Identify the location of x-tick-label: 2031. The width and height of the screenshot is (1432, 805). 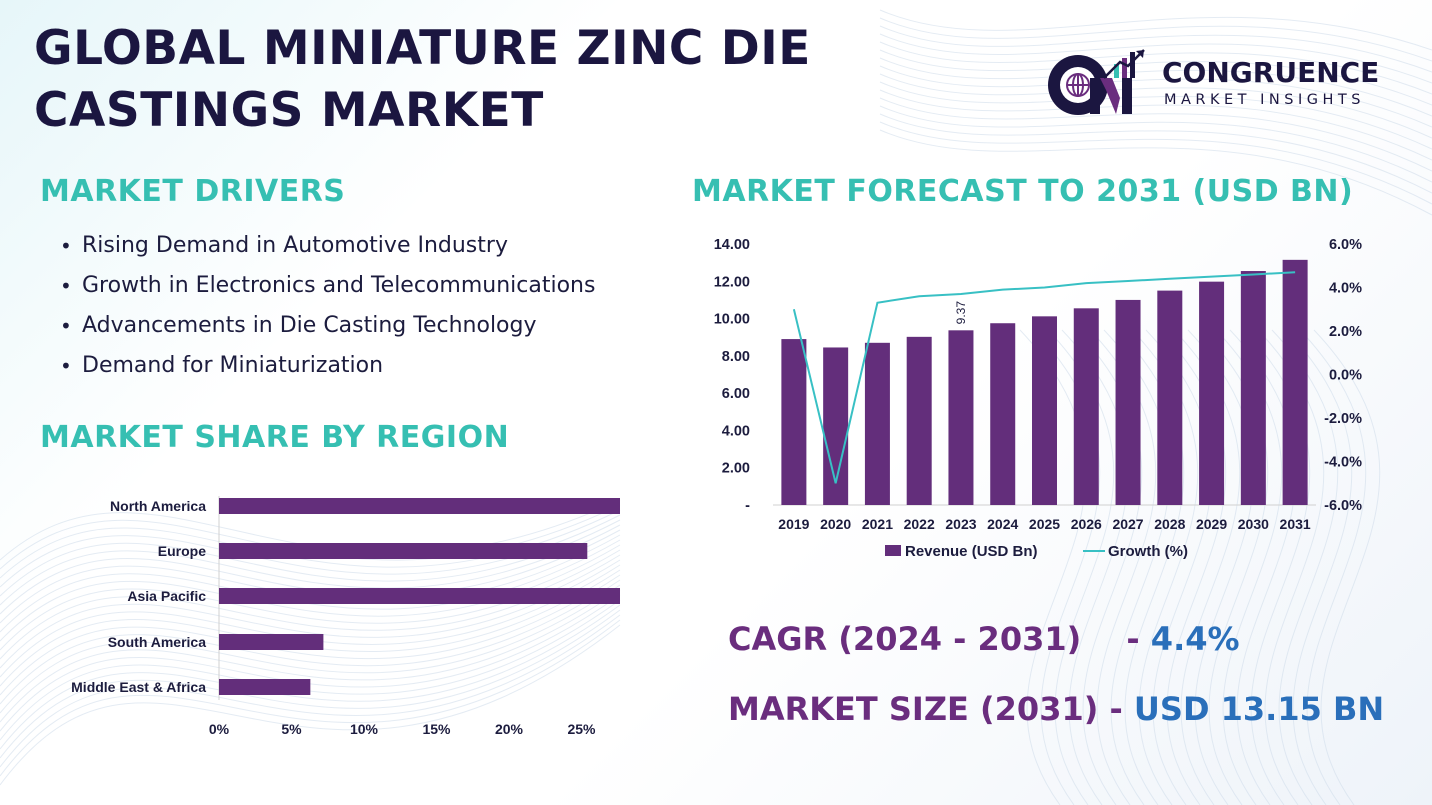
(1295, 524).